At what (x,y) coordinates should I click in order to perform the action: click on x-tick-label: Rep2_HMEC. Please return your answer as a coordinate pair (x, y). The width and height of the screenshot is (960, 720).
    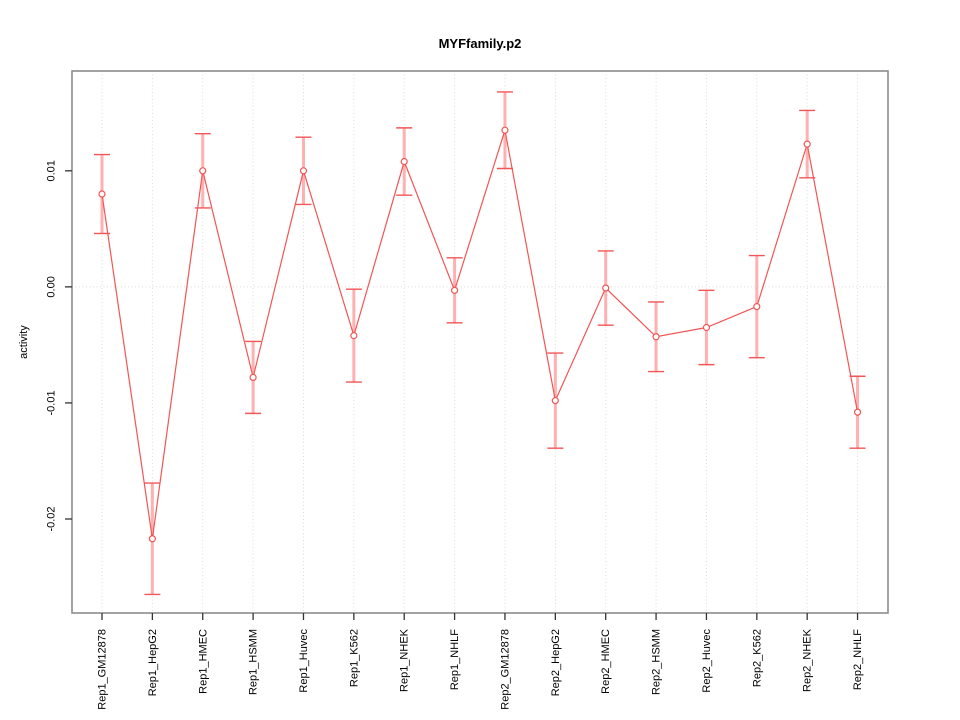
    Looking at the image, I should click on (606, 661).